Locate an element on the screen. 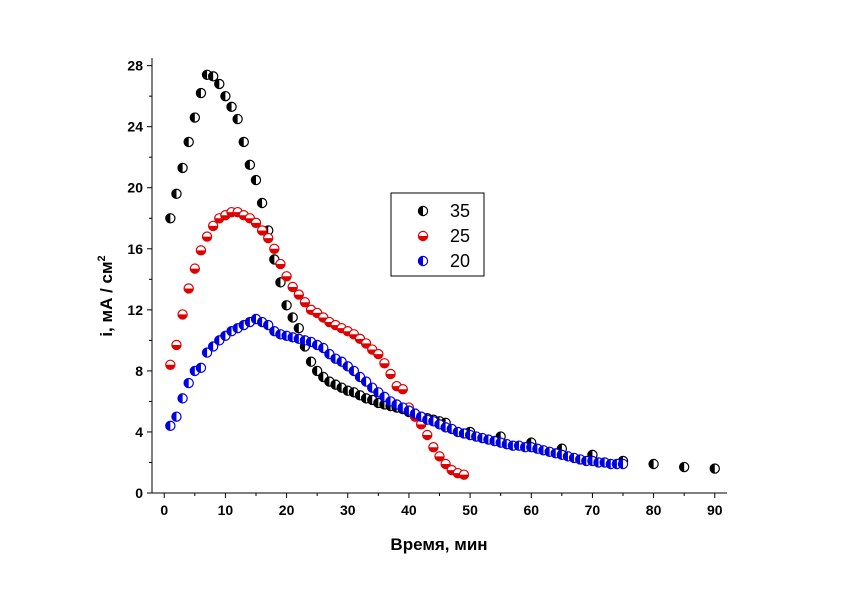  x-tick-label: 60 is located at coordinates (531, 510).